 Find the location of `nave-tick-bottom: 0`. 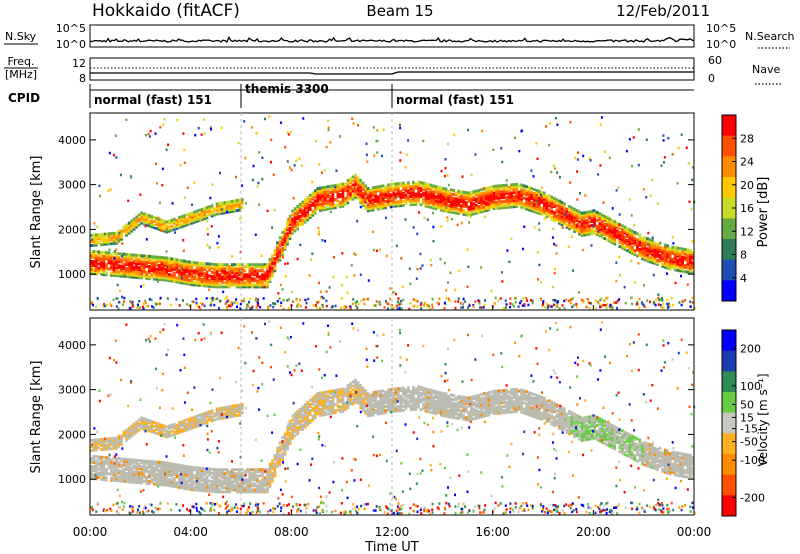

nave-tick-bottom: 0 is located at coordinates (711, 78).